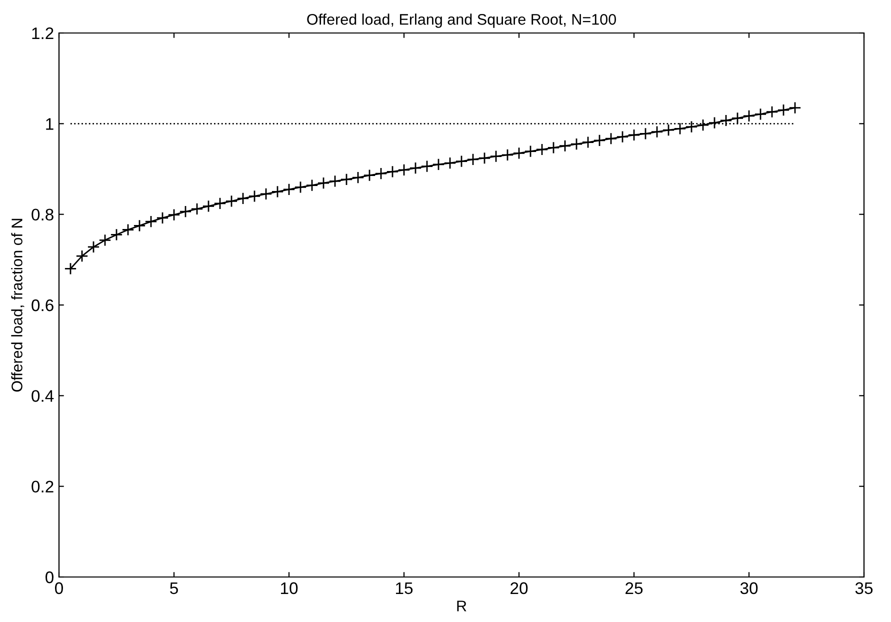  What do you see at coordinates (461, 21) in the screenshot?
I see `chart-title: Offered load, Erlang and Square Root, N=100` at bounding box center [461, 21].